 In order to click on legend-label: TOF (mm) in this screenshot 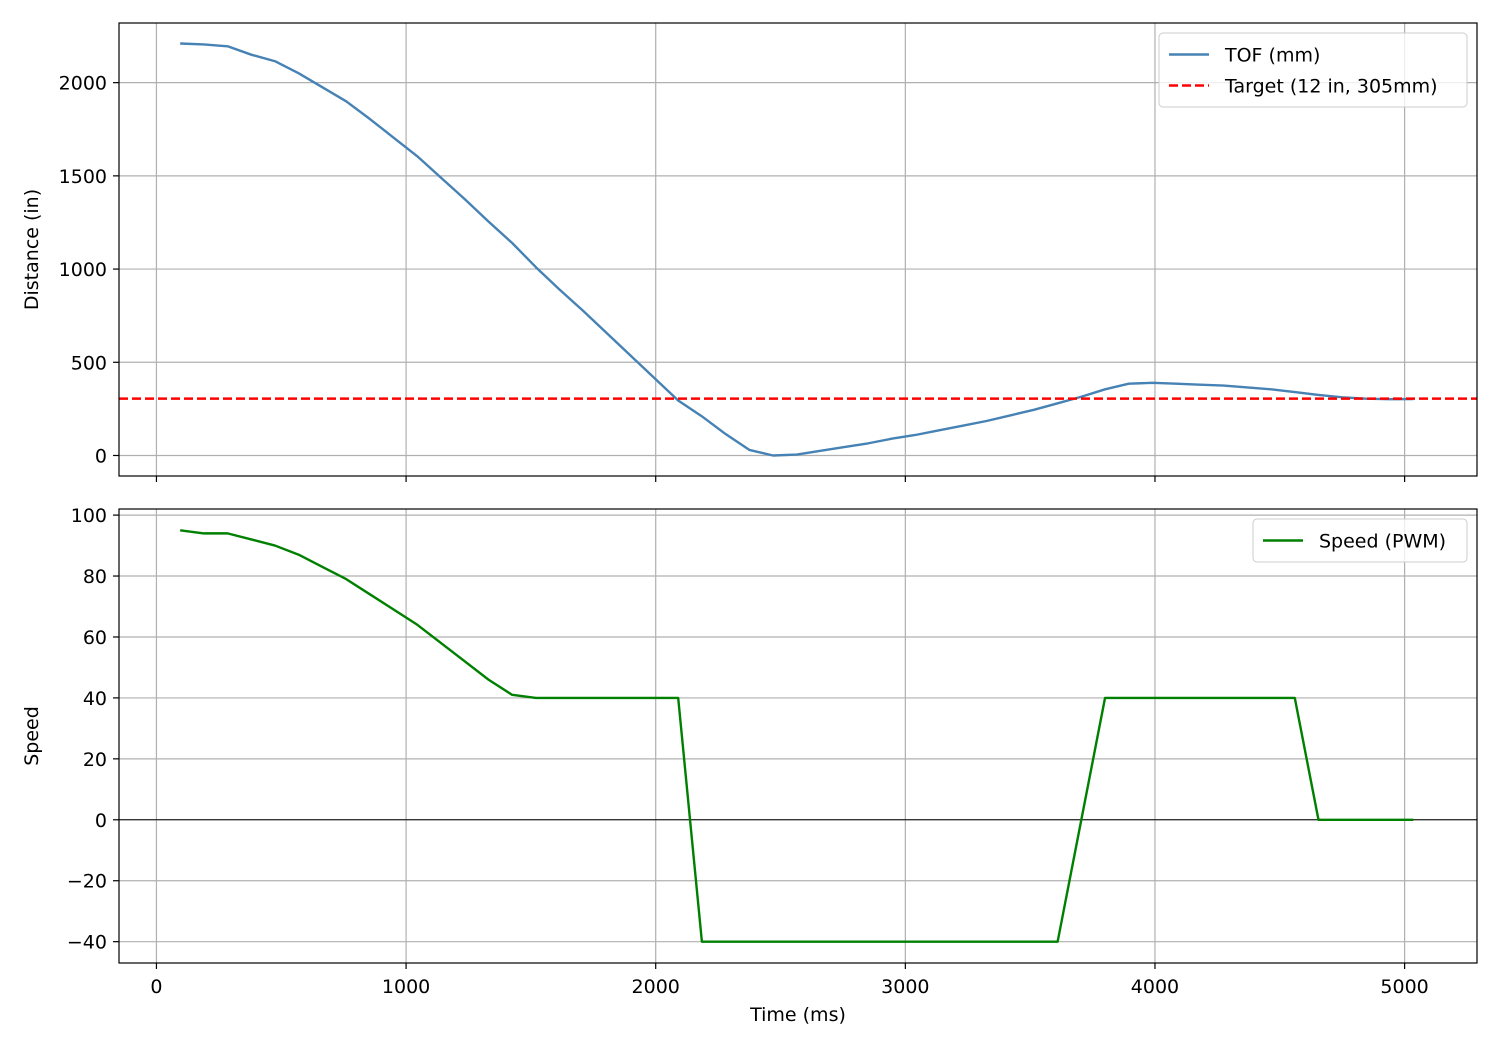, I will do `click(1272, 56)`.